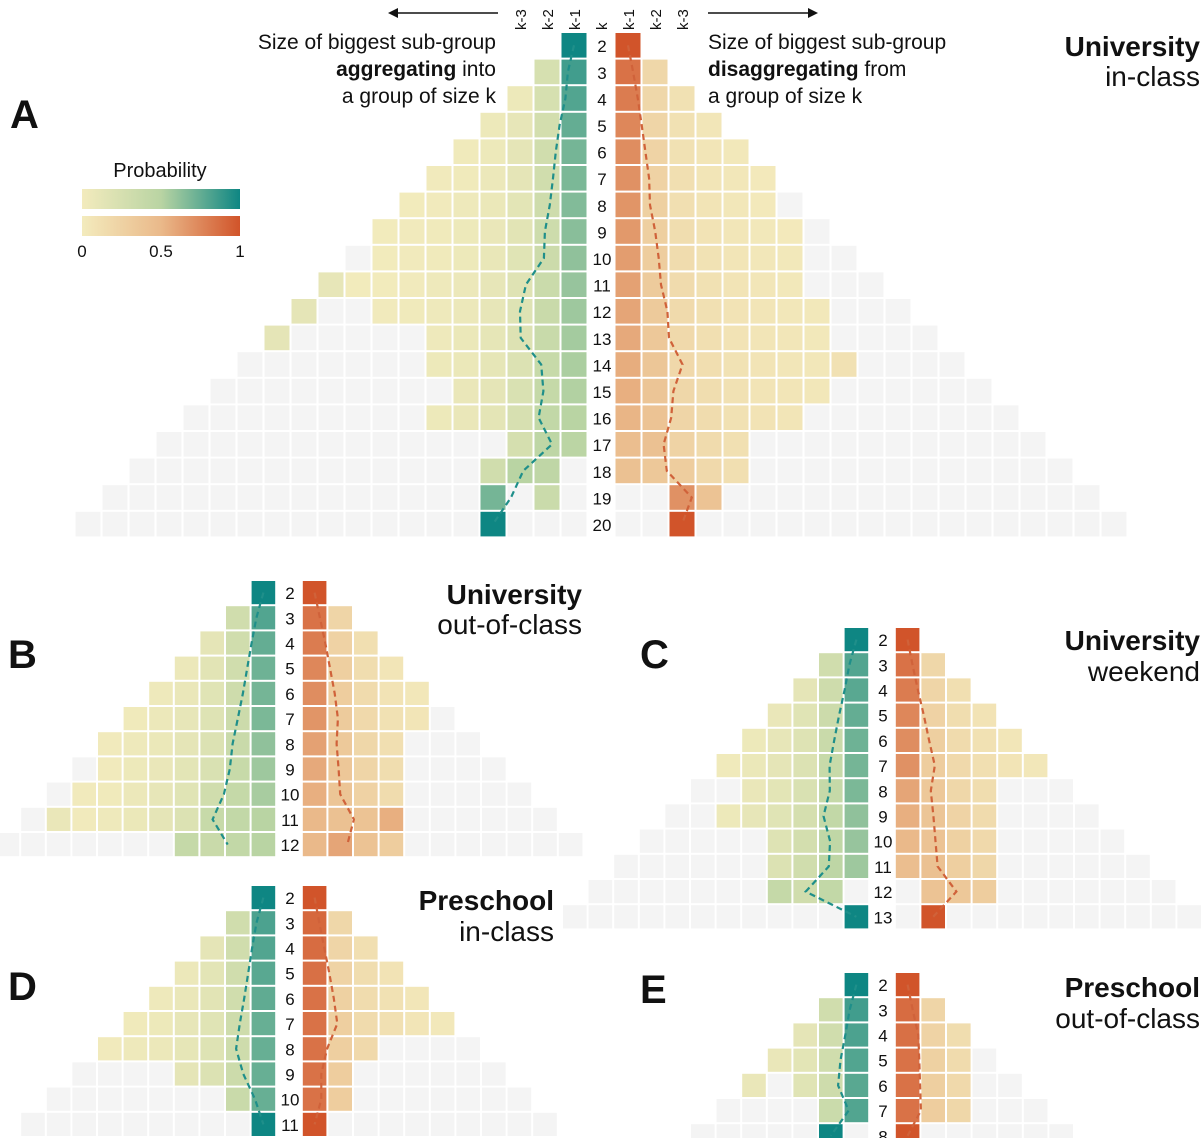 Image resolution: width=1204 pixels, height=1138 pixels. What do you see at coordinates (238, 744) in the screenshot?
I see `cell-B-agg-k8-j2` at bounding box center [238, 744].